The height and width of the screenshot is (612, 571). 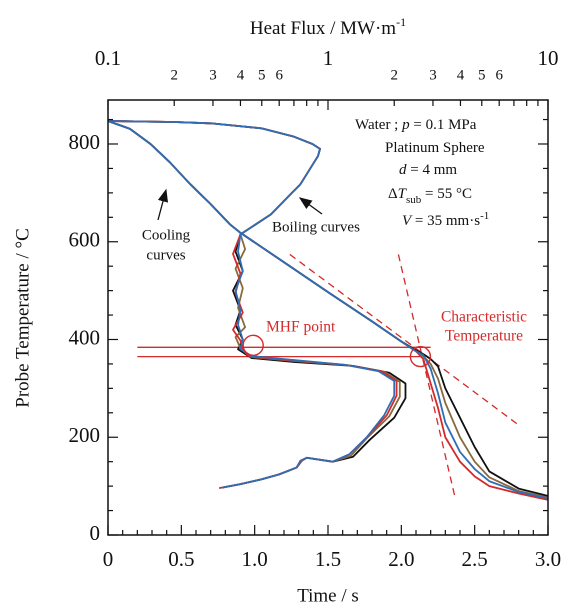 What do you see at coordinates (405, 125) in the screenshot?
I see `cond-text: p` at bounding box center [405, 125].